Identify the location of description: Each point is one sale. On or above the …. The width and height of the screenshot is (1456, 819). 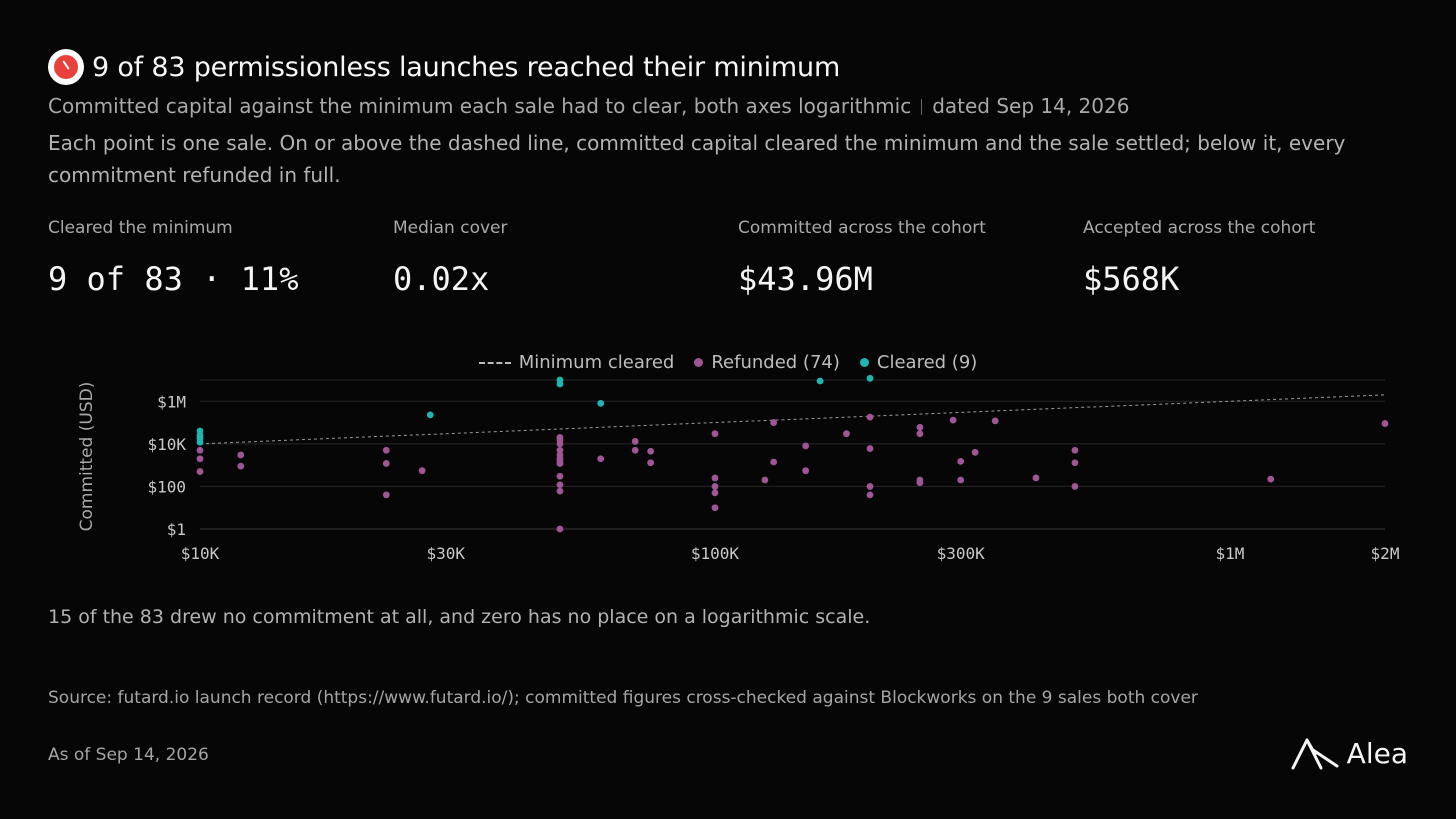
(697, 159).